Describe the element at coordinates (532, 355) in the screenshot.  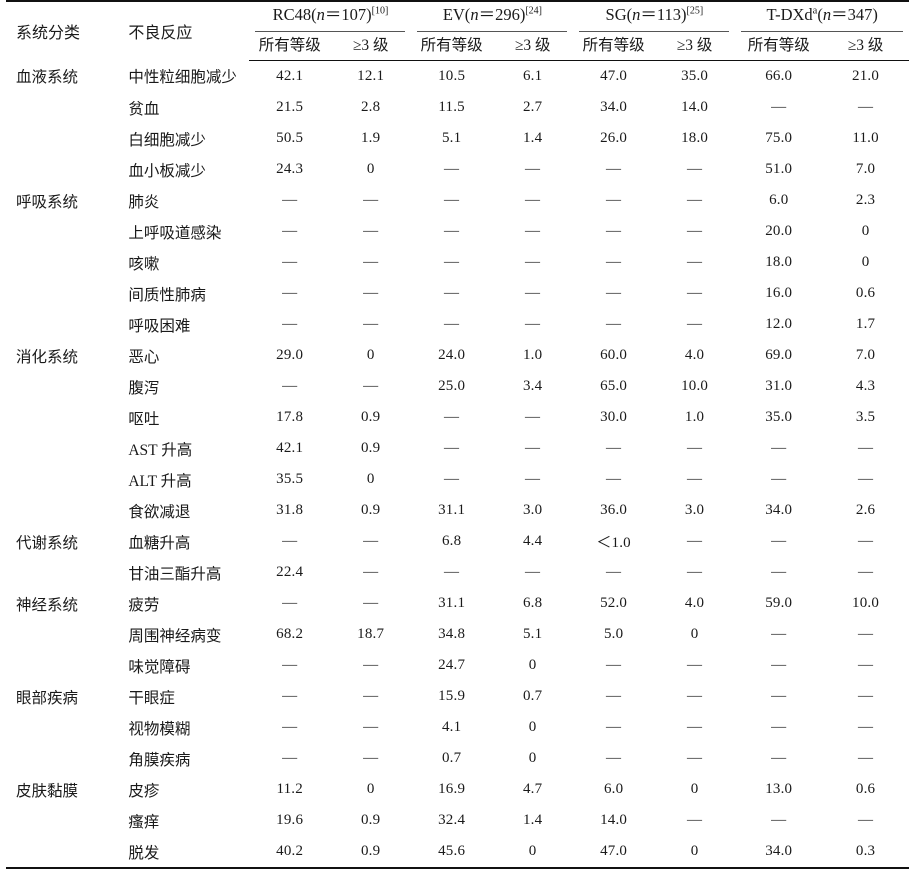
I see `value-cell: 1.0` at that location.